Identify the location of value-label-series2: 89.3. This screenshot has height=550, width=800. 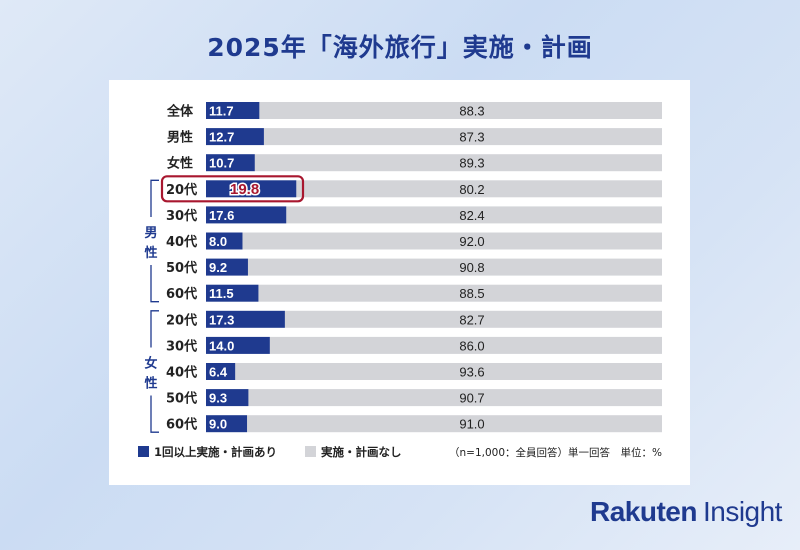
(471, 163).